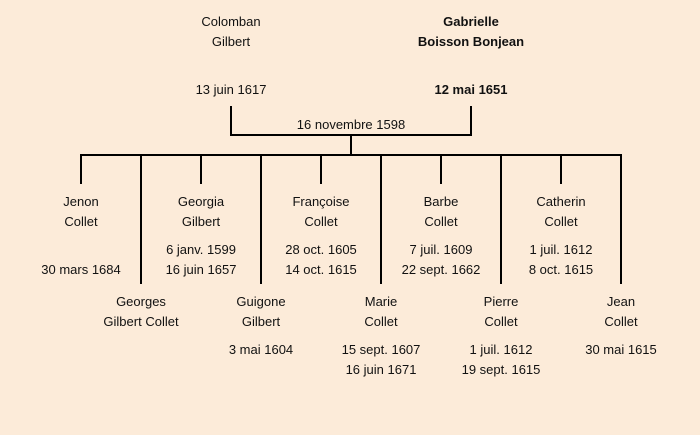  Describe the element at coordinates (81, 236) in the screenshot. I see `child-node: Jenon Collet 30 mars 1684` at that location.